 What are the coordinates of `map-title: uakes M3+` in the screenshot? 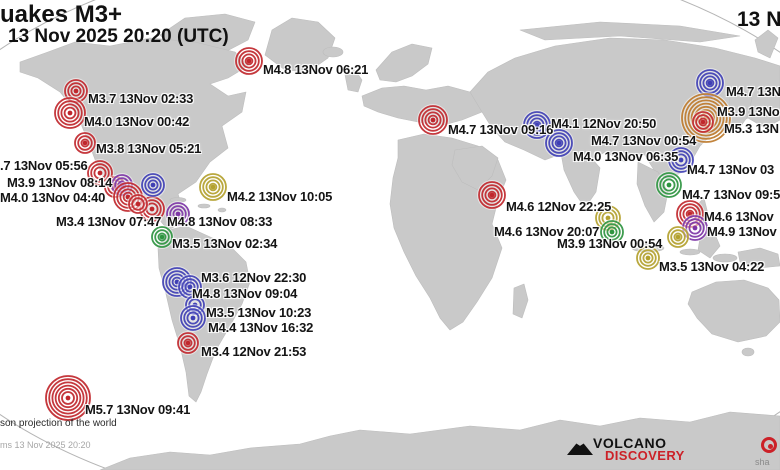 It's located at (61, 14).